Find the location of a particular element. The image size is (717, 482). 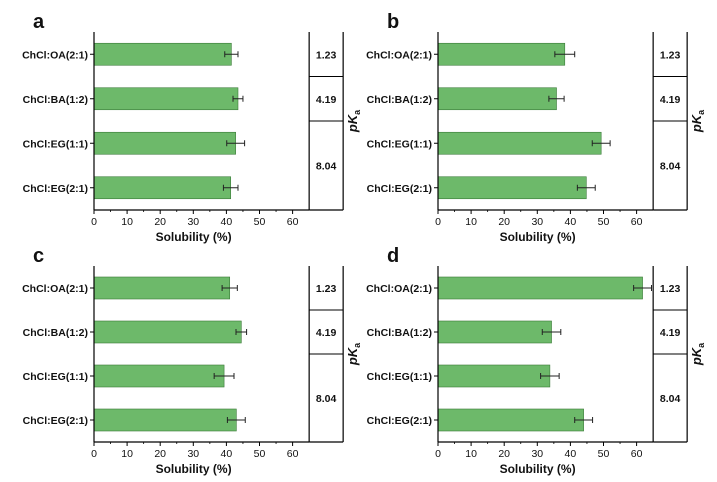

panel-letter: d is located at coordinates (393, 256).